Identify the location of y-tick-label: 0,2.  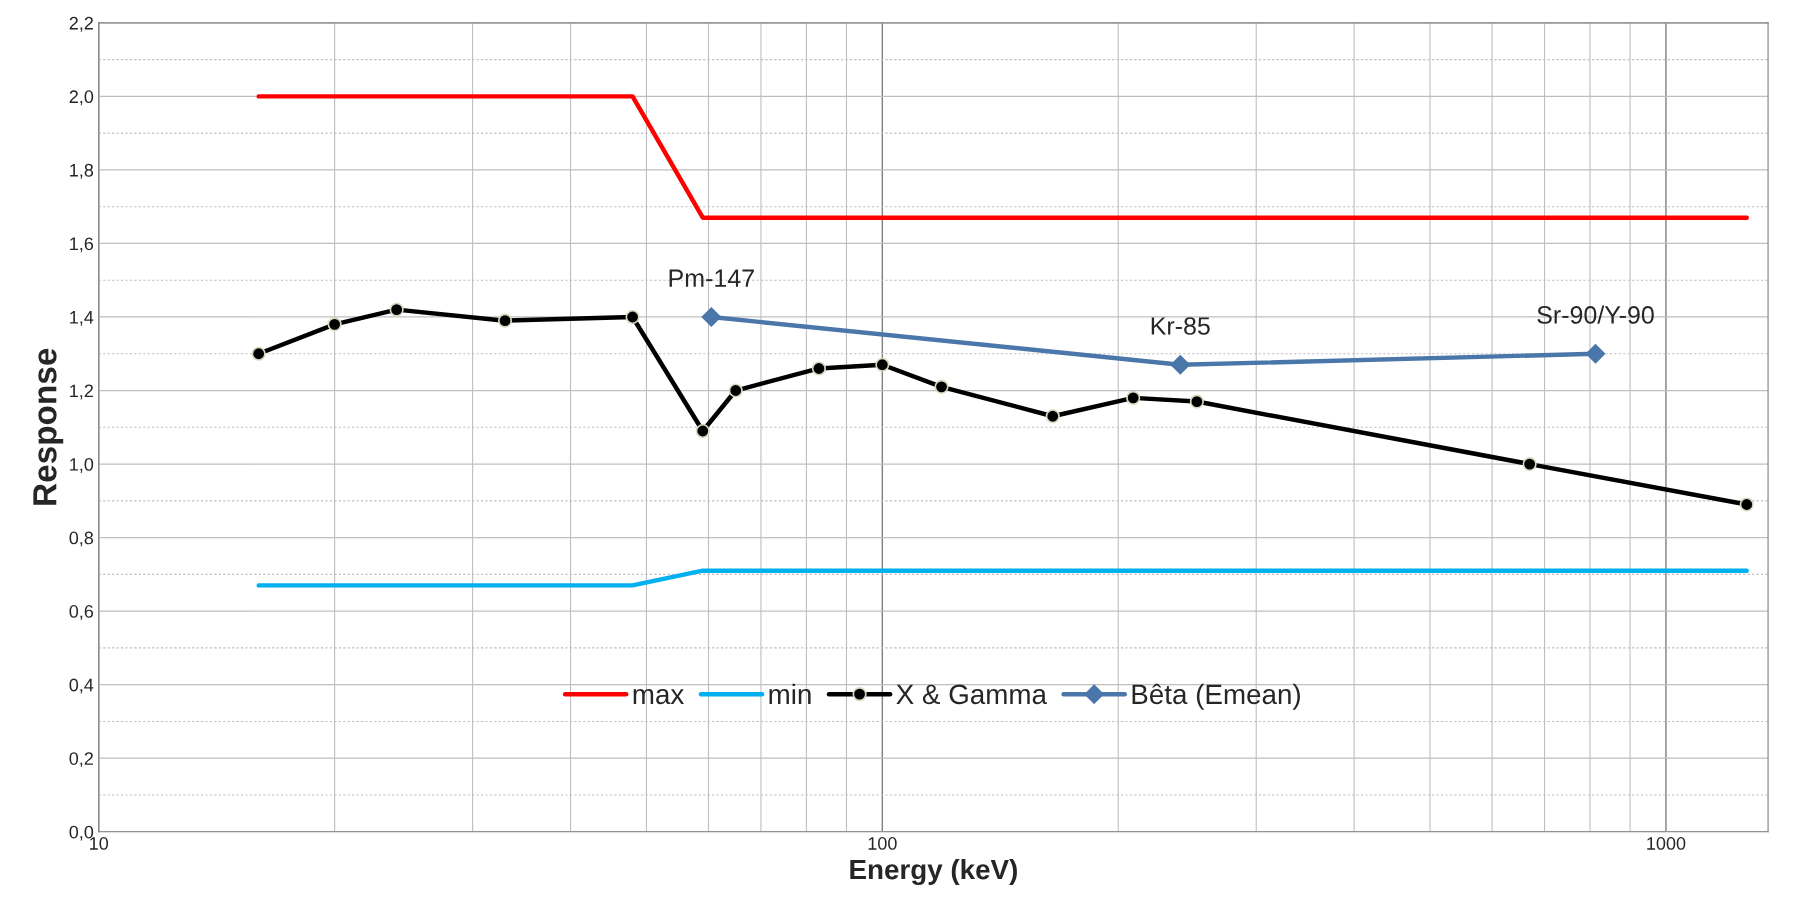
(81, 760).